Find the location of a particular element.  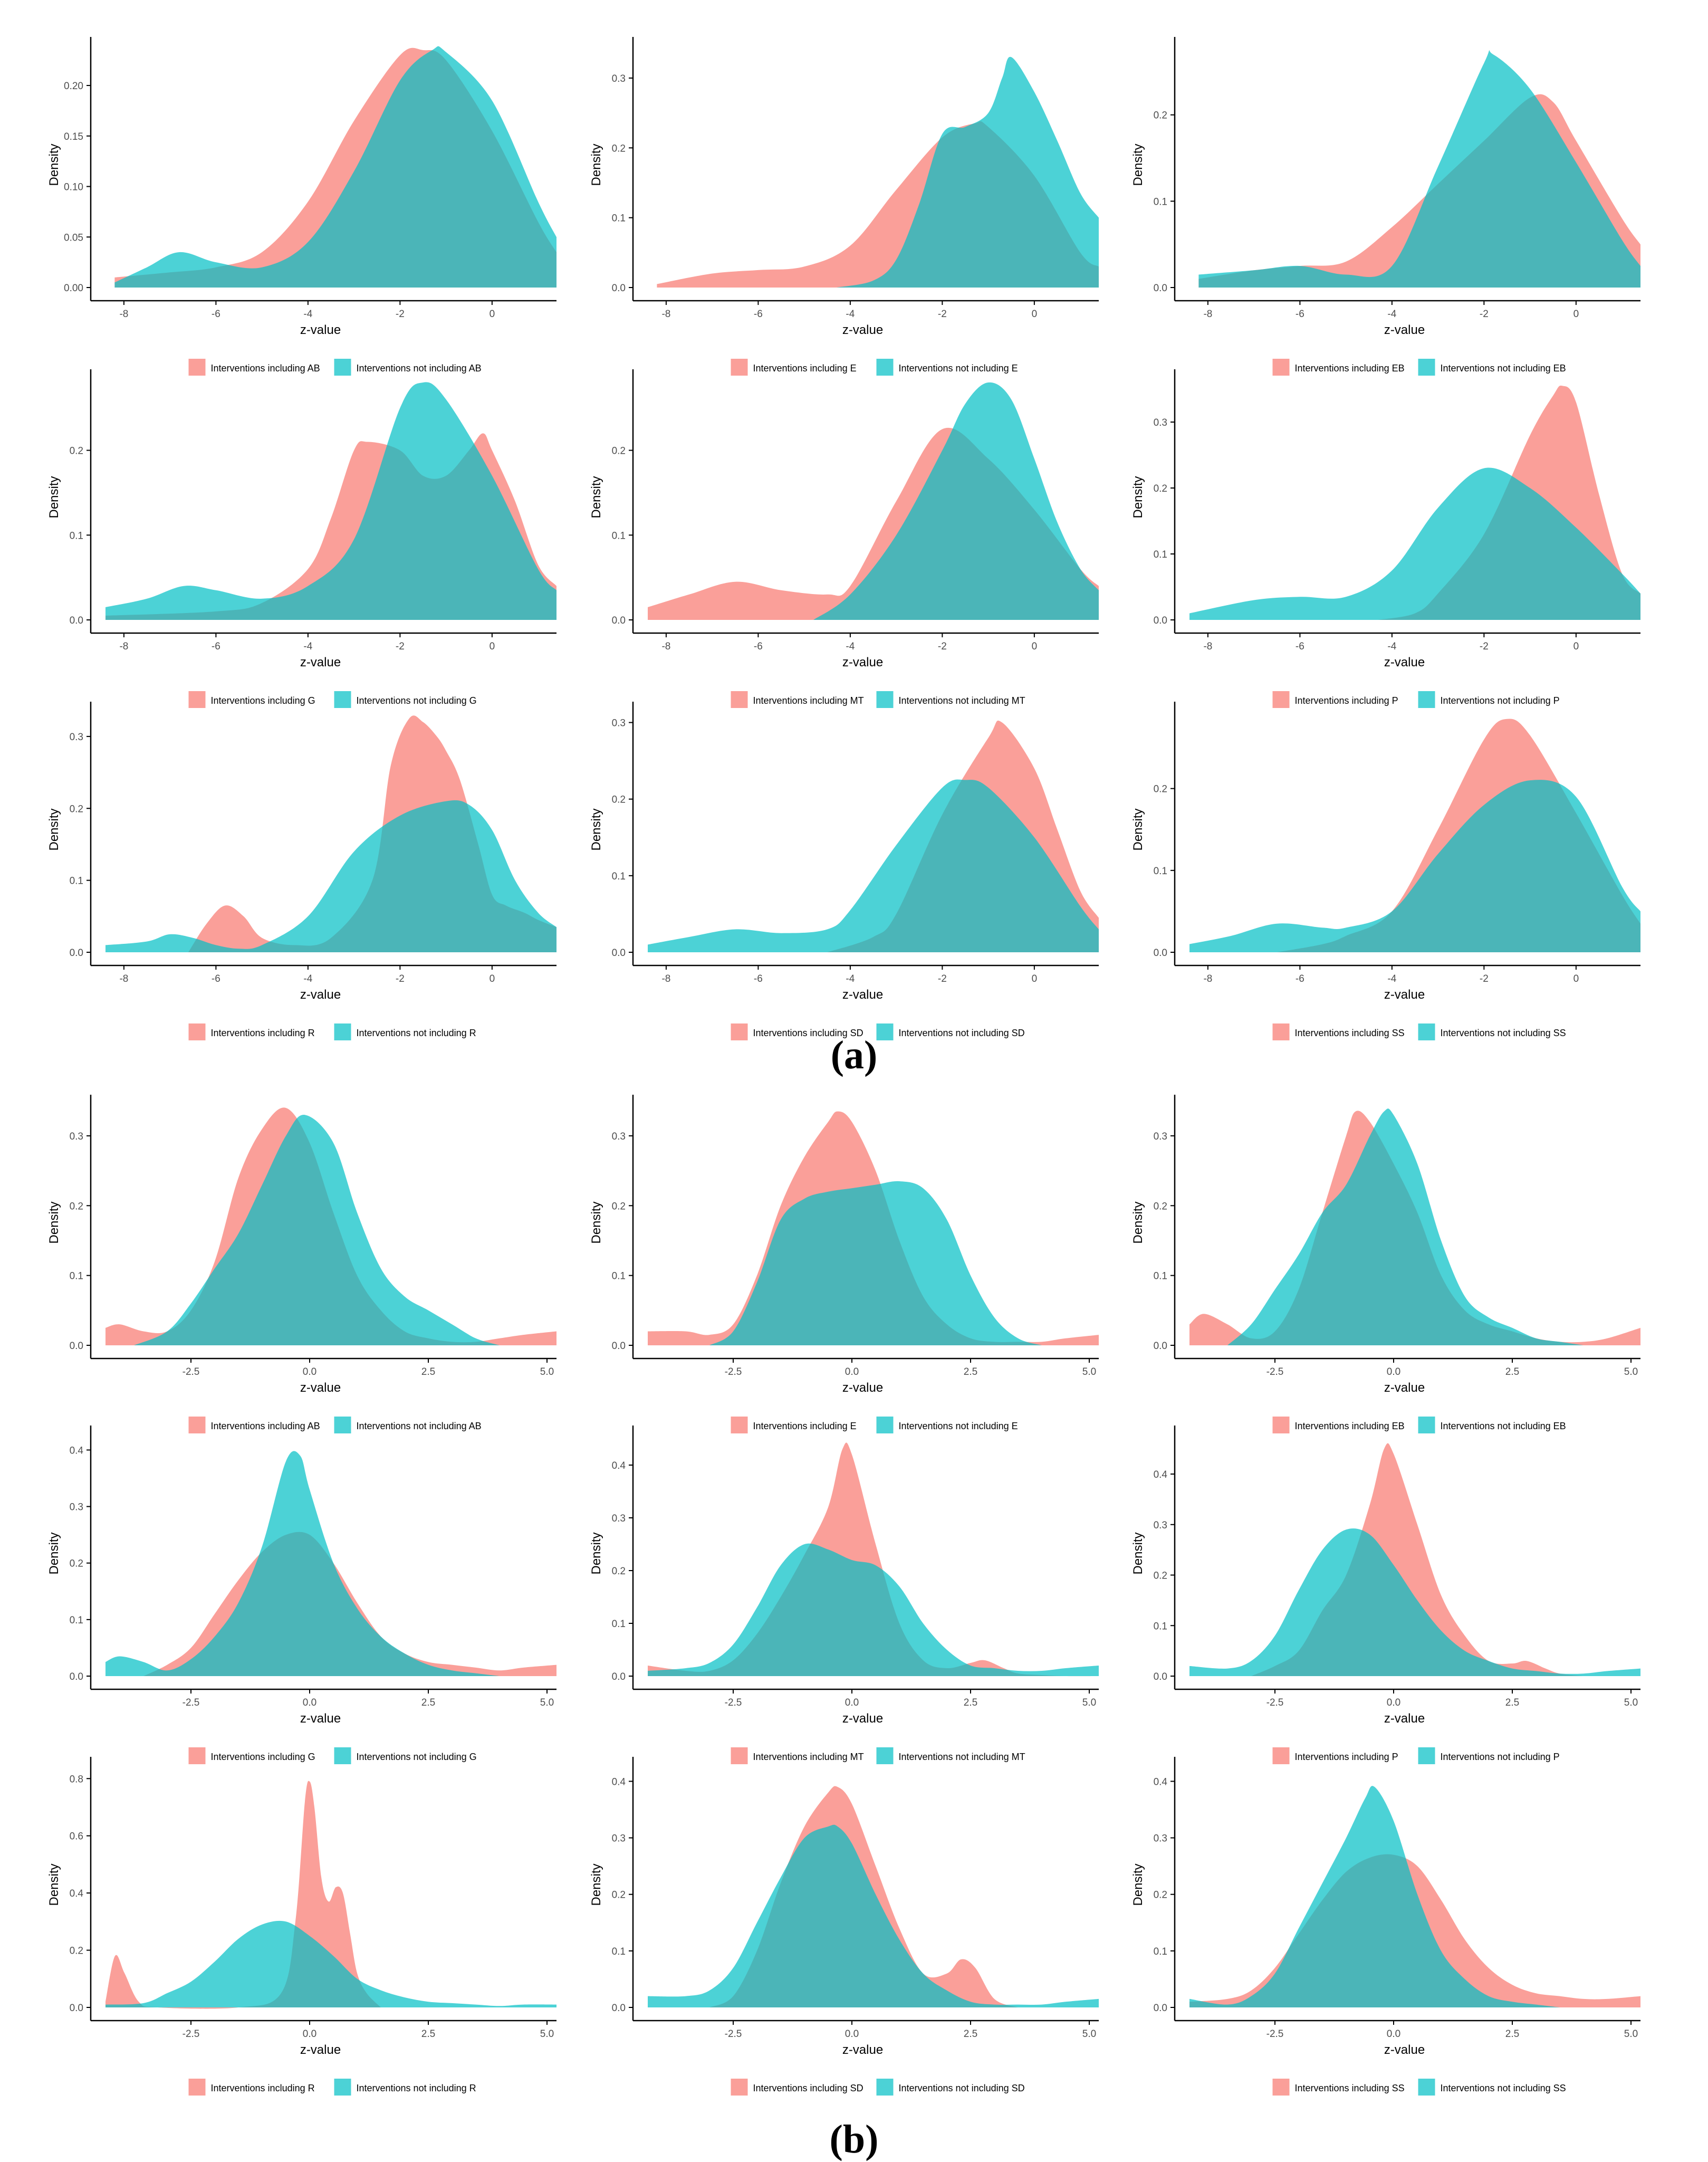

x-tick-label: -4 is located at coordinates (307, 314).